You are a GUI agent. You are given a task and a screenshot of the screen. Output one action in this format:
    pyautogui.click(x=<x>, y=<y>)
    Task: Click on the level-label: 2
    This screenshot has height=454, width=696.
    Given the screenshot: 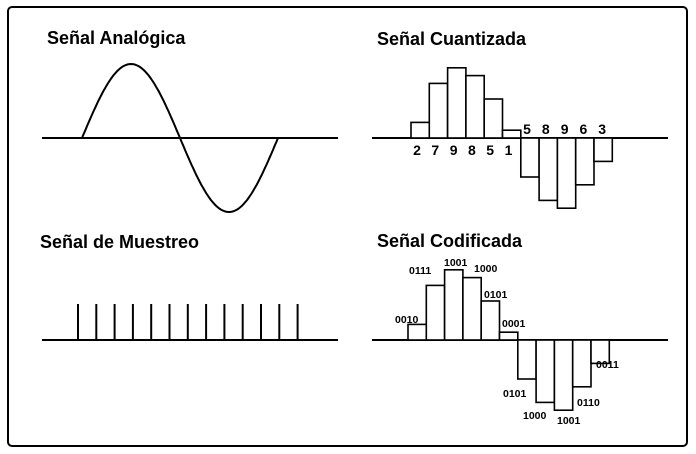 What is the action you would take?
    pyautogui.click(x=417, y=150)
    